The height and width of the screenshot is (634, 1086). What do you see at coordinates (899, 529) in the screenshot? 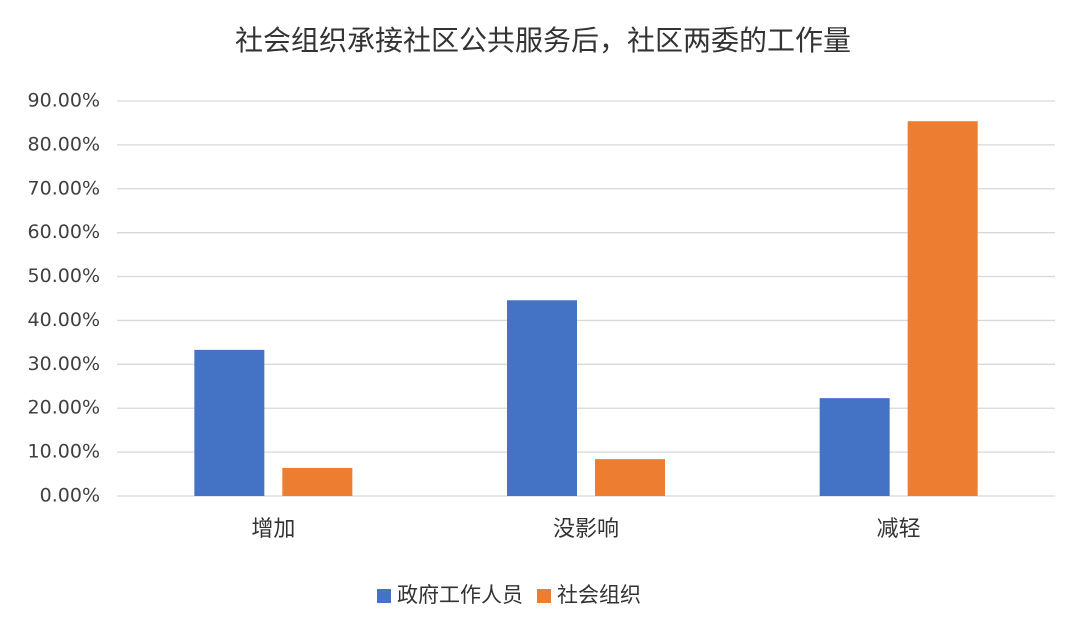
I see `x-tick-label: 减轻` at bounding box center [899, 529].